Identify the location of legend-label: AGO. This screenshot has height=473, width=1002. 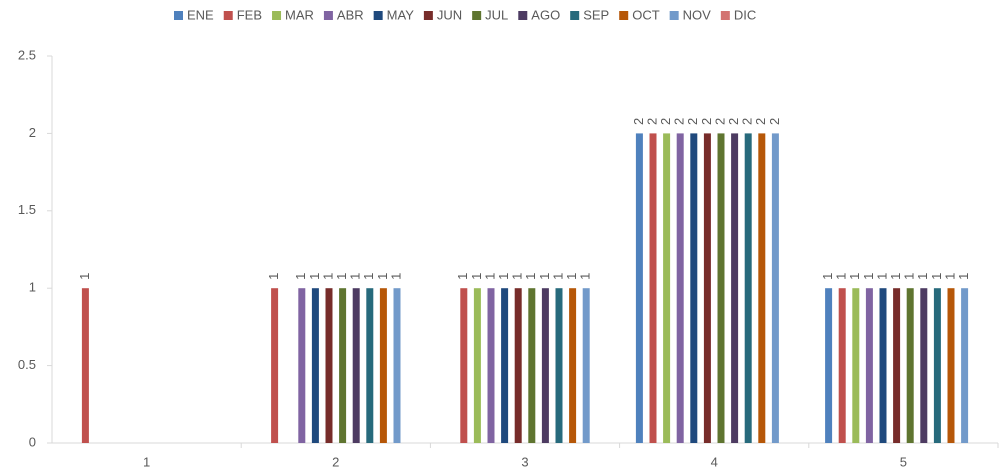
(545, 14).